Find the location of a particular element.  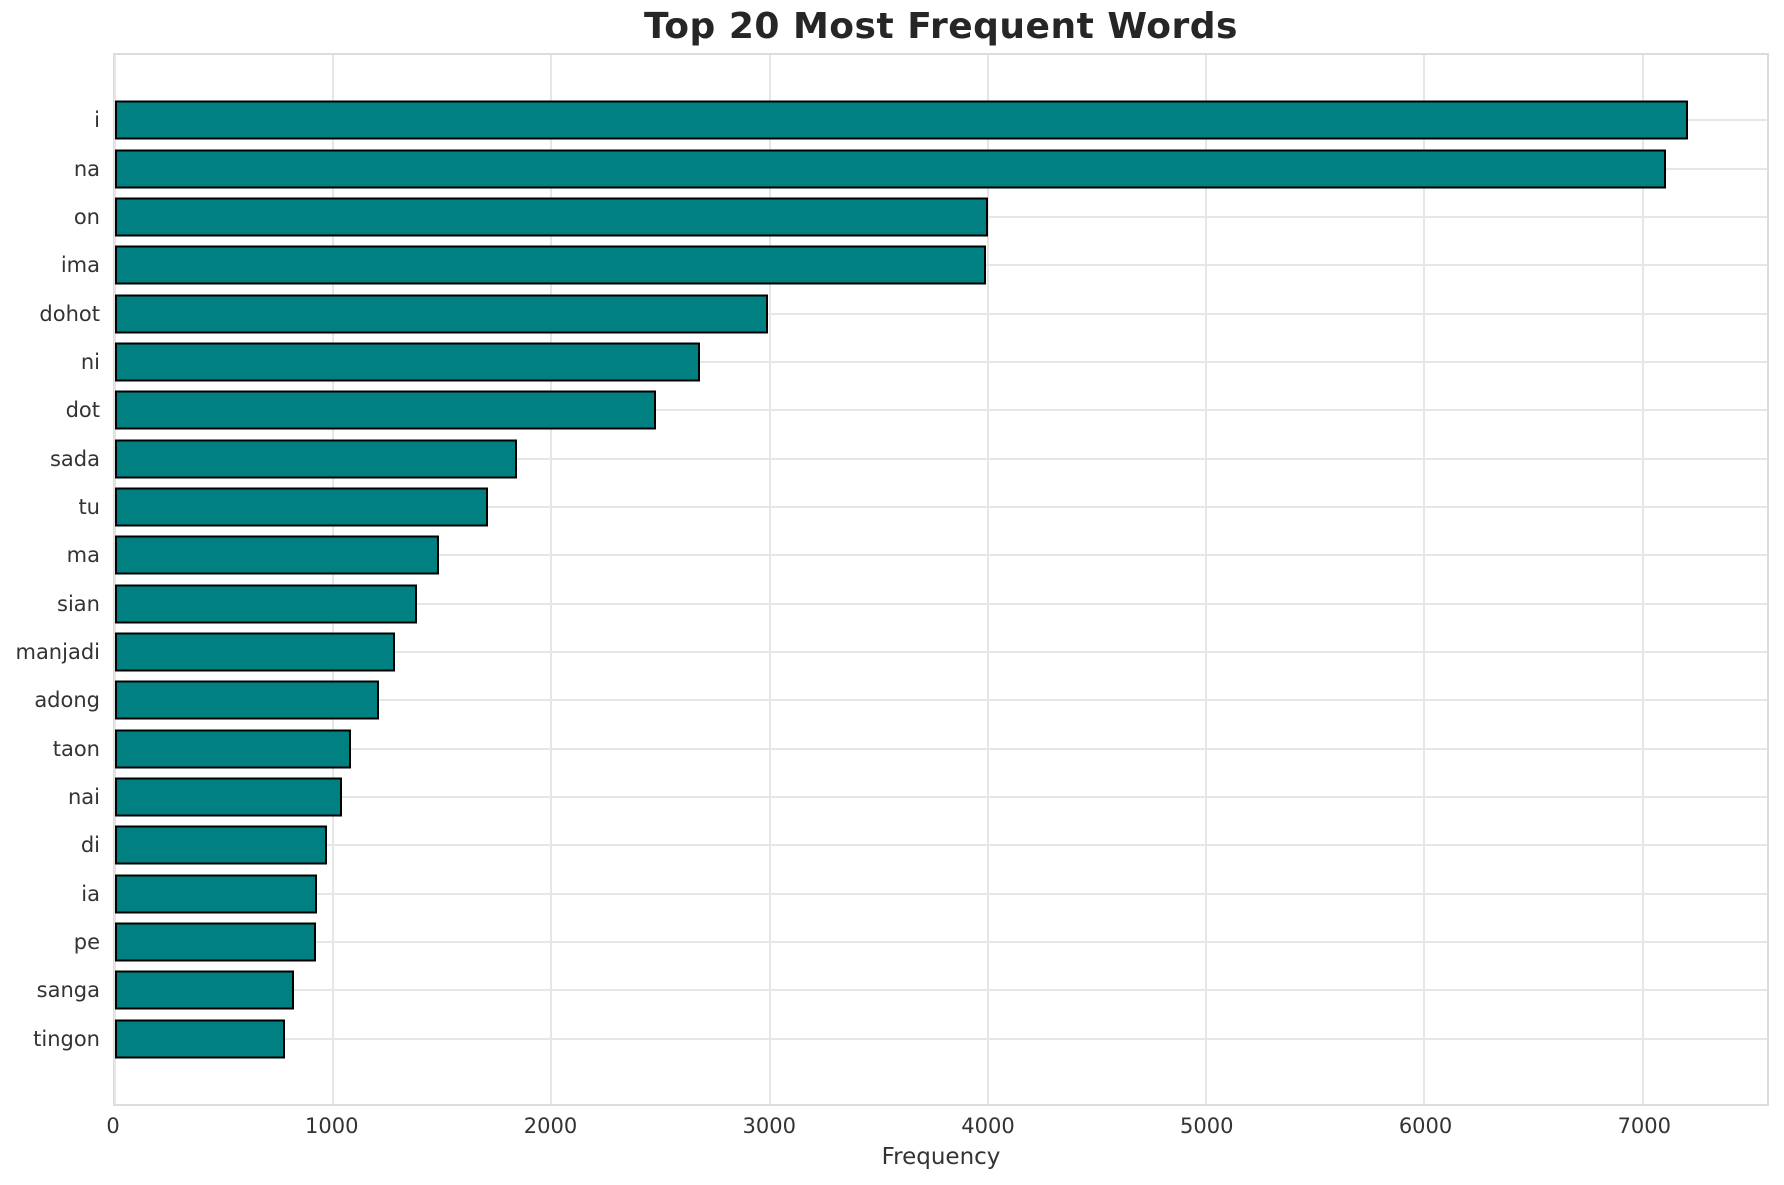

y-tick-label: dohot is located at coordinates (69, 313).